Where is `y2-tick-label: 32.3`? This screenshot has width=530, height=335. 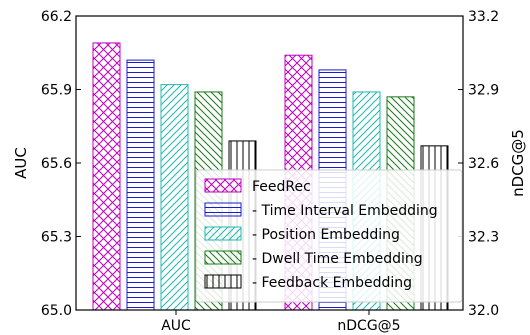 y2-tick-label: 32.3 is located at coordinates (483, 238).